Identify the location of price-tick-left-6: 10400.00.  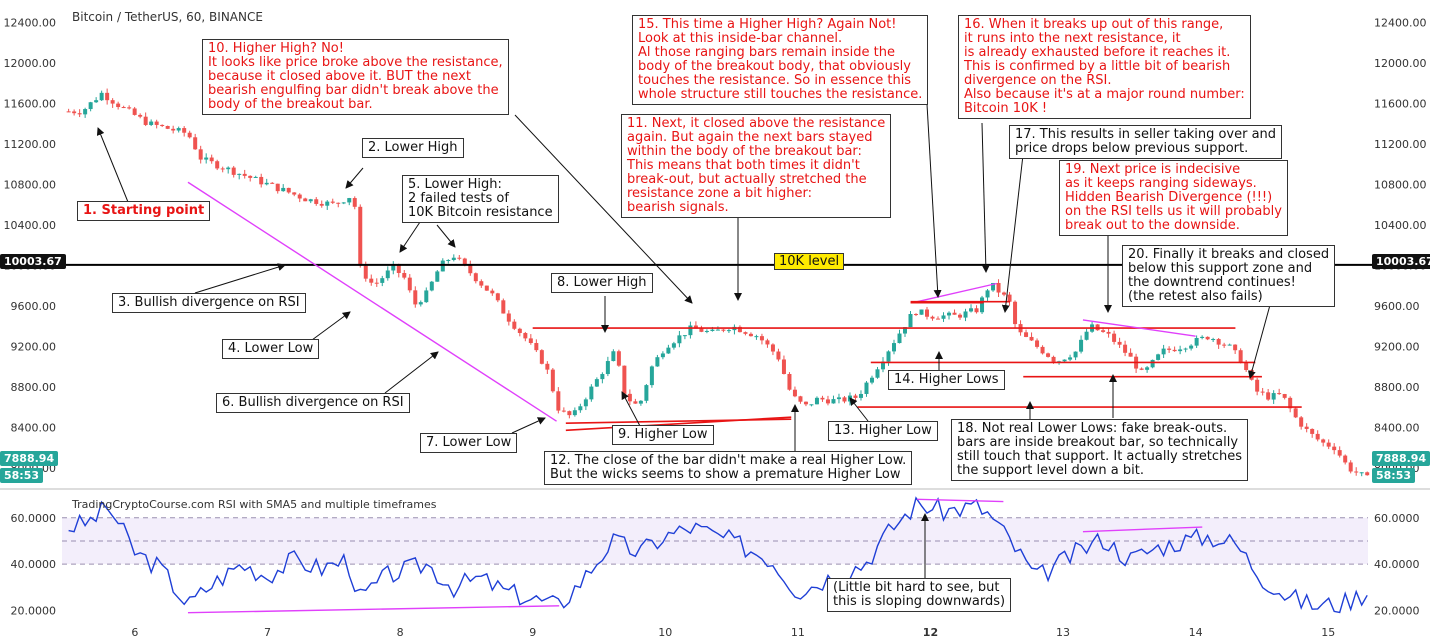
(30, 225).